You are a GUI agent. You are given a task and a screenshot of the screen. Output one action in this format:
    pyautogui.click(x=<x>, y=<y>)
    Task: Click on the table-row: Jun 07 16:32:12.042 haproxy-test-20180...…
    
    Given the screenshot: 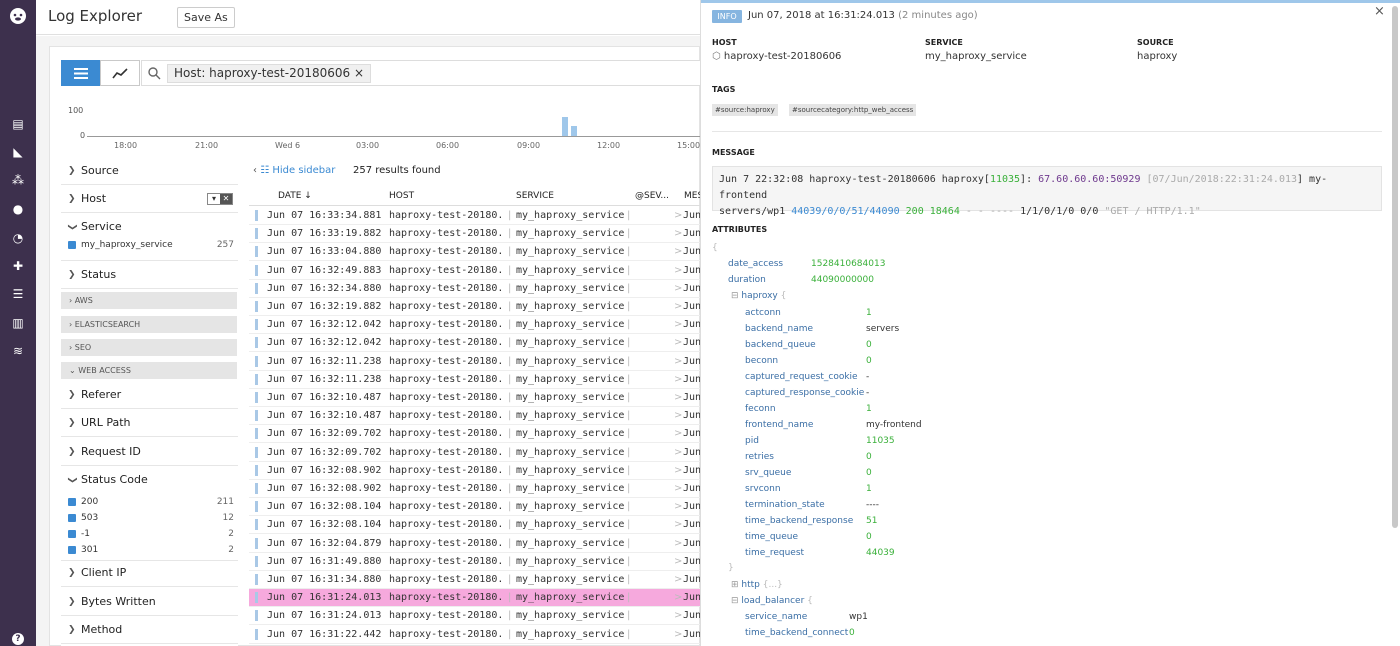 What is the action you would take?
    pyautogui.click(x=474, y=325)
    